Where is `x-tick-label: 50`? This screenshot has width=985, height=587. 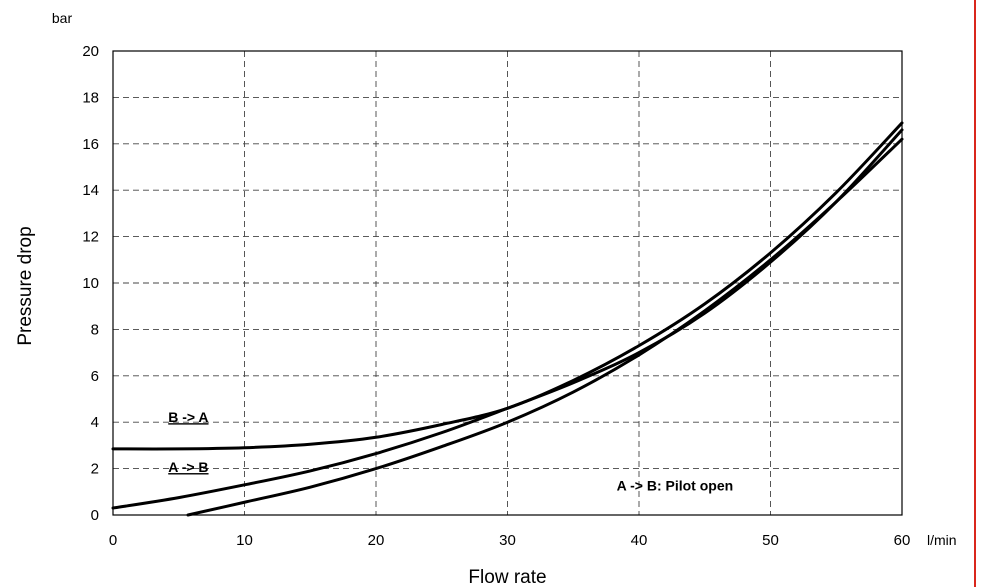 x-tick-label: 50 is located at coordinates (770, 540).